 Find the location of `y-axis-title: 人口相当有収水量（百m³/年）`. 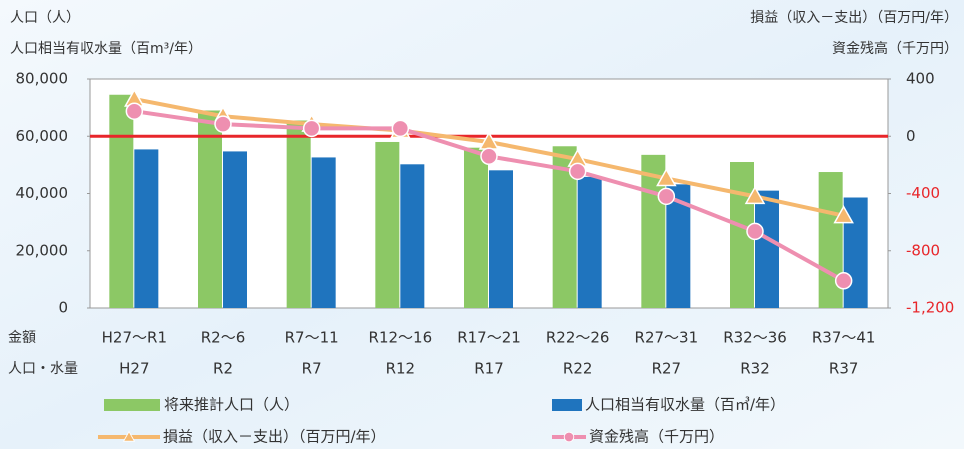

y-axis-title: 人口相当有収水量（百m³/年） is located at coordinates (106, 49).